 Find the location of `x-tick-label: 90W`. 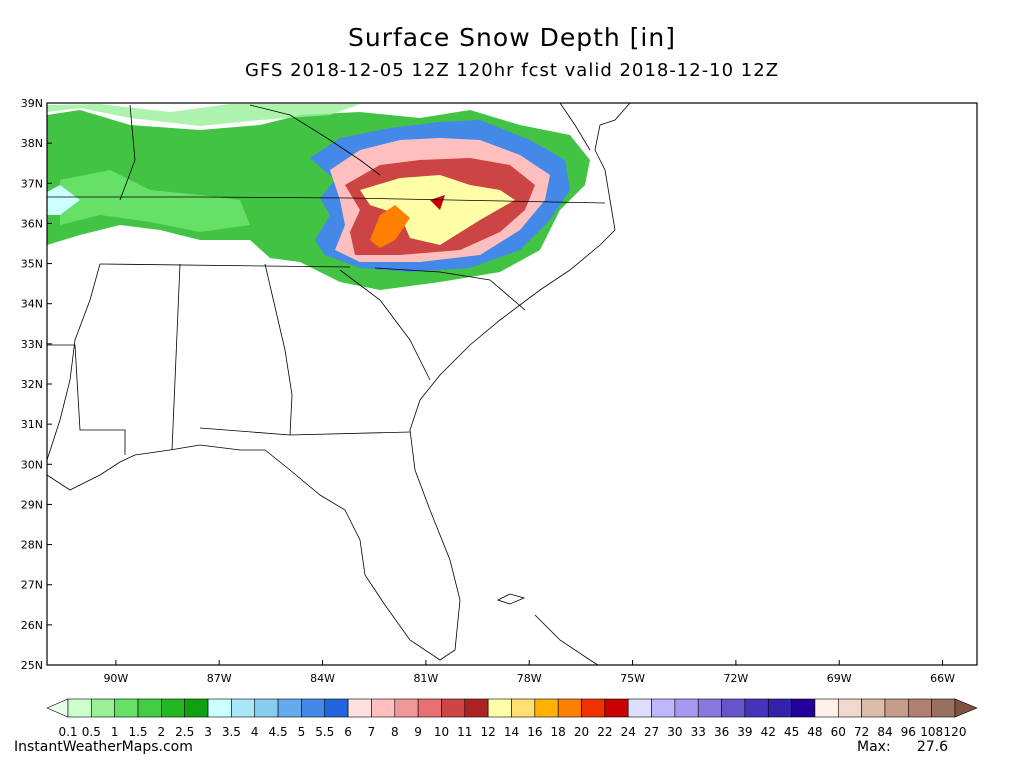

x-tick-label: 90W is located at coordinates (115, 678).